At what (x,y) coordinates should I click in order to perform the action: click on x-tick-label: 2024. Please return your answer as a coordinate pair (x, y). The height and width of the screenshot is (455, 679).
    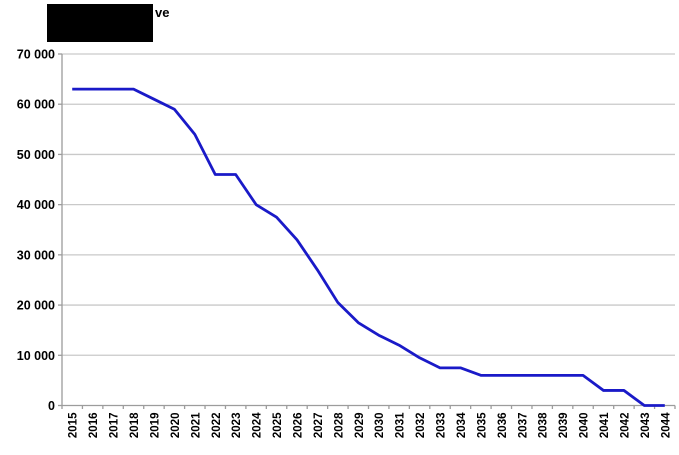
    Looking at the image, I should click on (258, 425).